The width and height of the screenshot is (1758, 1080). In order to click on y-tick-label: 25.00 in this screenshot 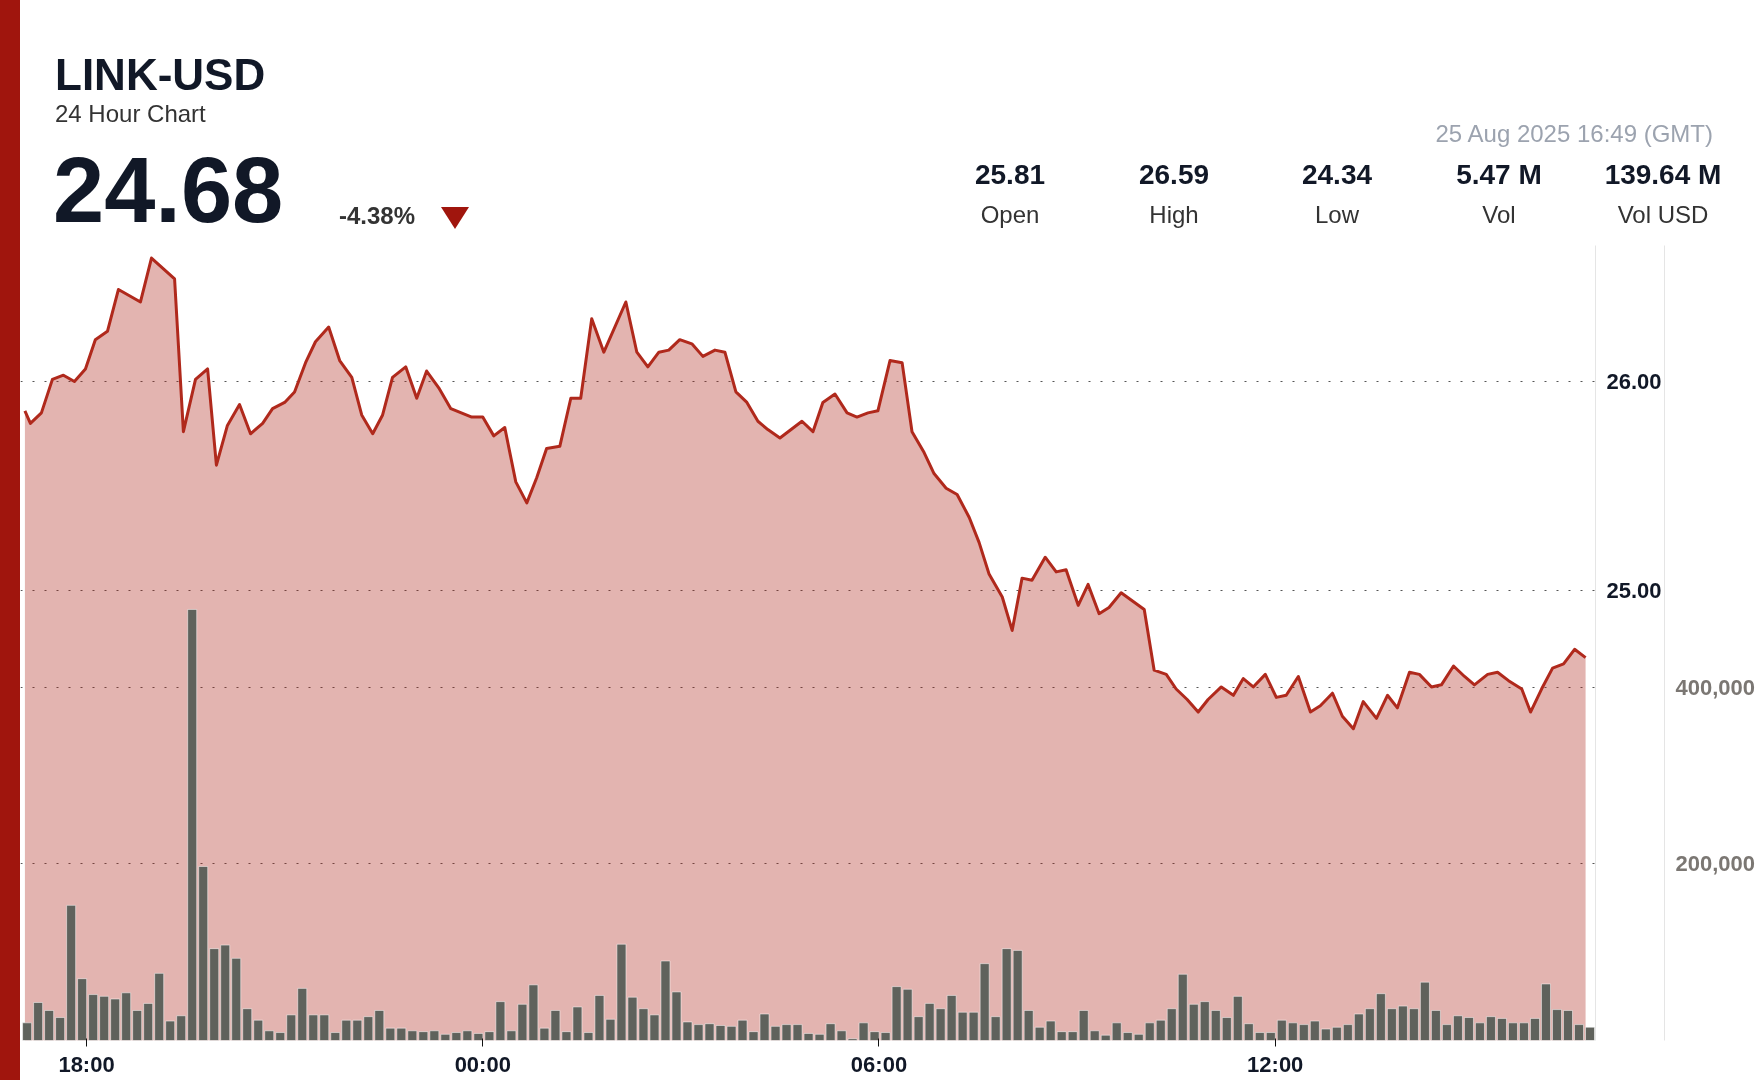, I will do `click(1634, 591)`.